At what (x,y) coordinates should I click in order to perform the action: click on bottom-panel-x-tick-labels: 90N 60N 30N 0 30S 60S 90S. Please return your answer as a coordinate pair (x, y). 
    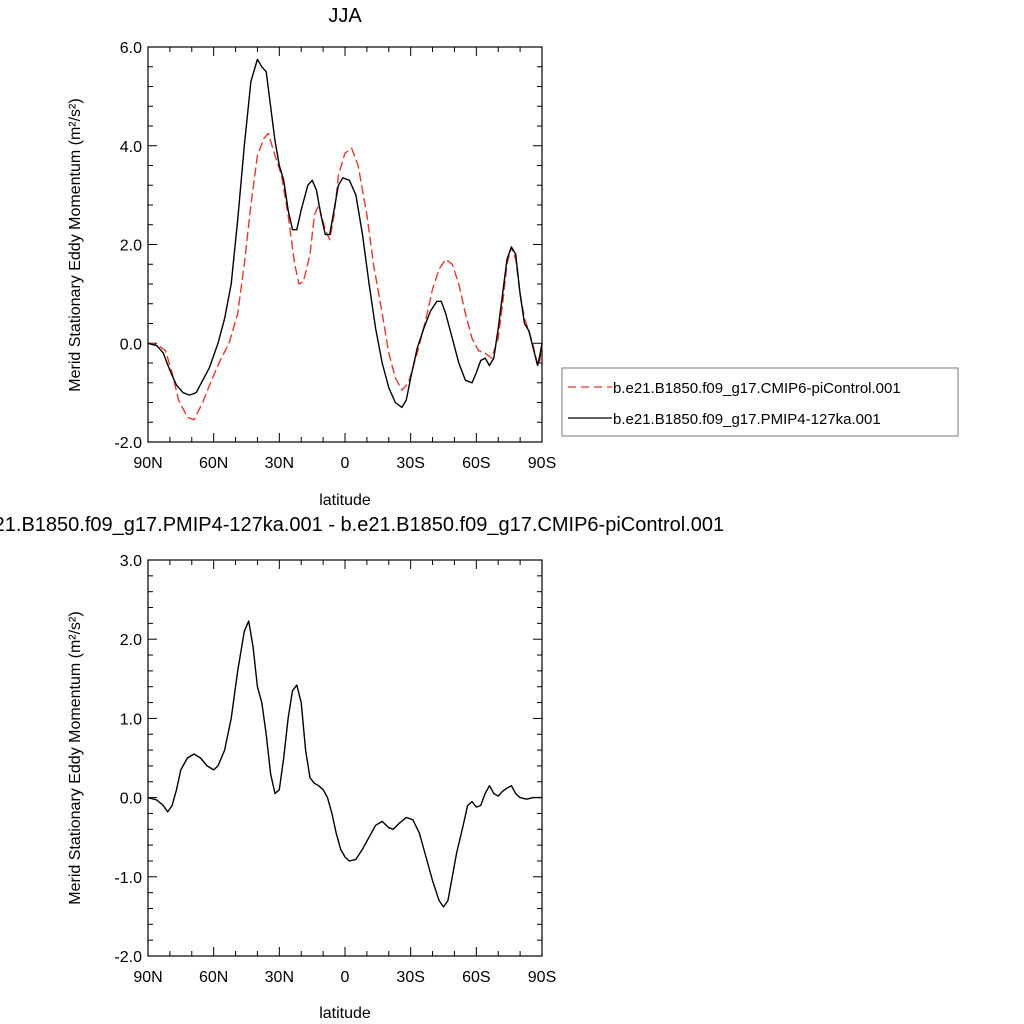
    Looking at the image, I should click on (344, 977).